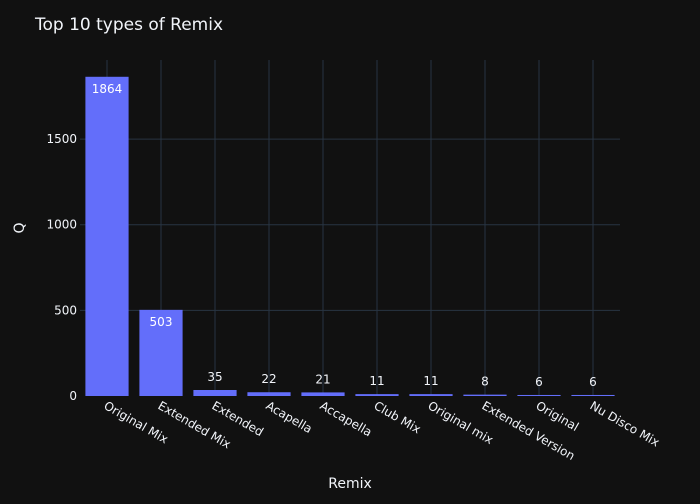 The width and height of the screenshot is (700, 504). I want to click on x-tick-label: Acapella, so click(289, 417).